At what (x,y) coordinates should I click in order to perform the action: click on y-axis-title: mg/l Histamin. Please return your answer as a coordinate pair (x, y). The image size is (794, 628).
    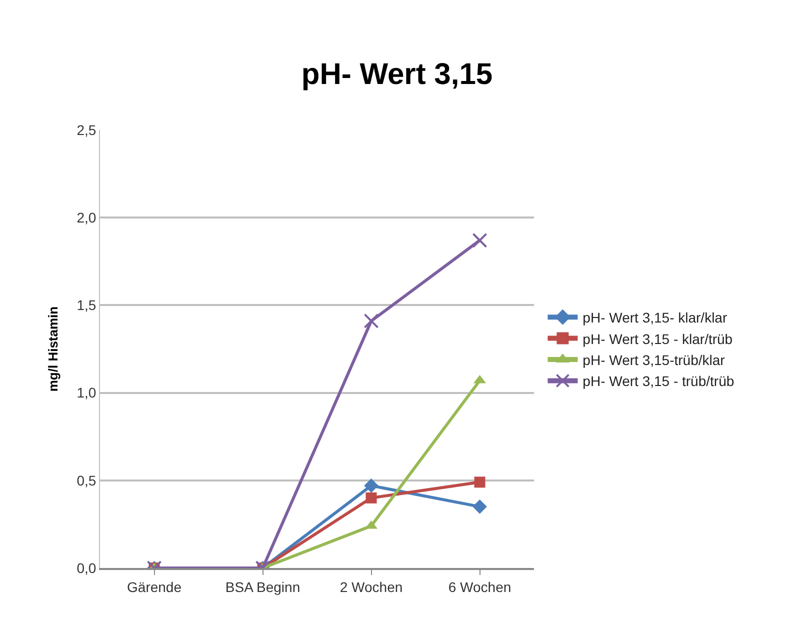
    Looking at the image, I should click on (53, 349).